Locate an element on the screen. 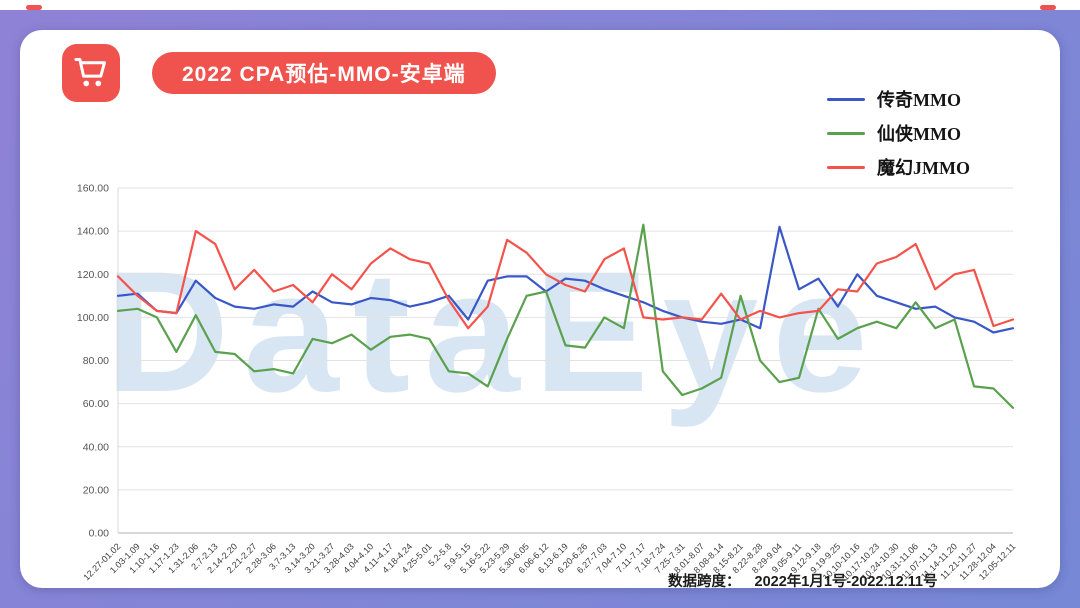  chart-title-pill: 2022 CPA预估-MMO-安卓端 is located at coordinates (324, 73).